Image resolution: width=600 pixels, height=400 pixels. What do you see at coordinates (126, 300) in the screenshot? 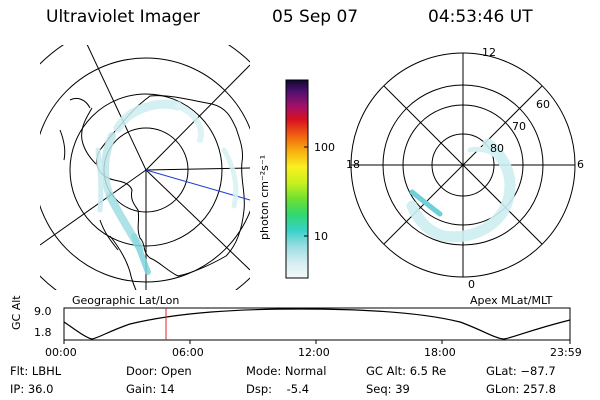
I see `geographic-map-label: Geographic Lat/Lon` at bounding box center [126, 300].